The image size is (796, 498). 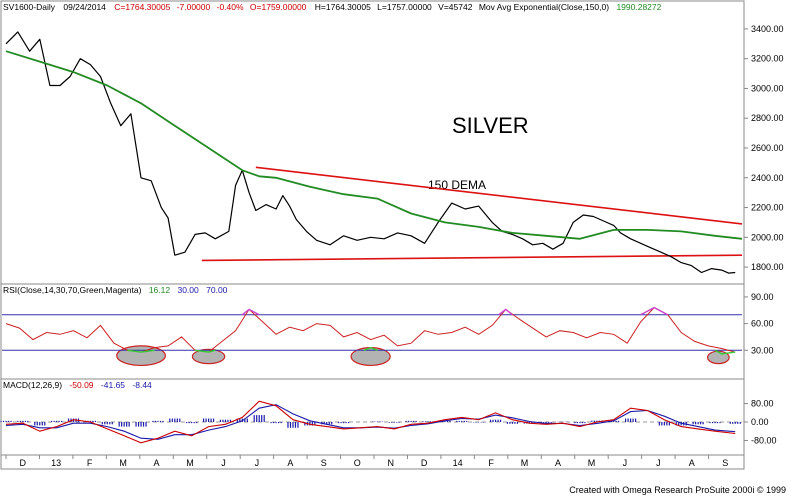 What do you see at coordinates (767, 88) in the screenshot?
I see `price-y-tick-label: 3000.00` at bounding box center [767, 88].